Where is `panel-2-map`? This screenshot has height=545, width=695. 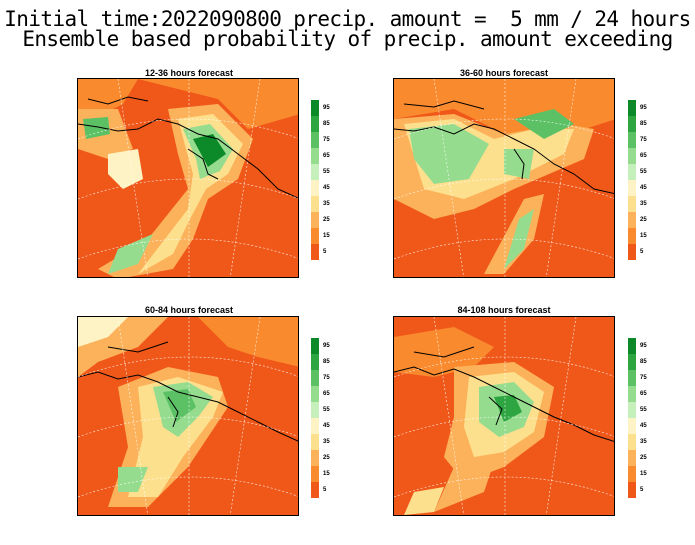 panel-2-map is located at coordinates (504, 178).